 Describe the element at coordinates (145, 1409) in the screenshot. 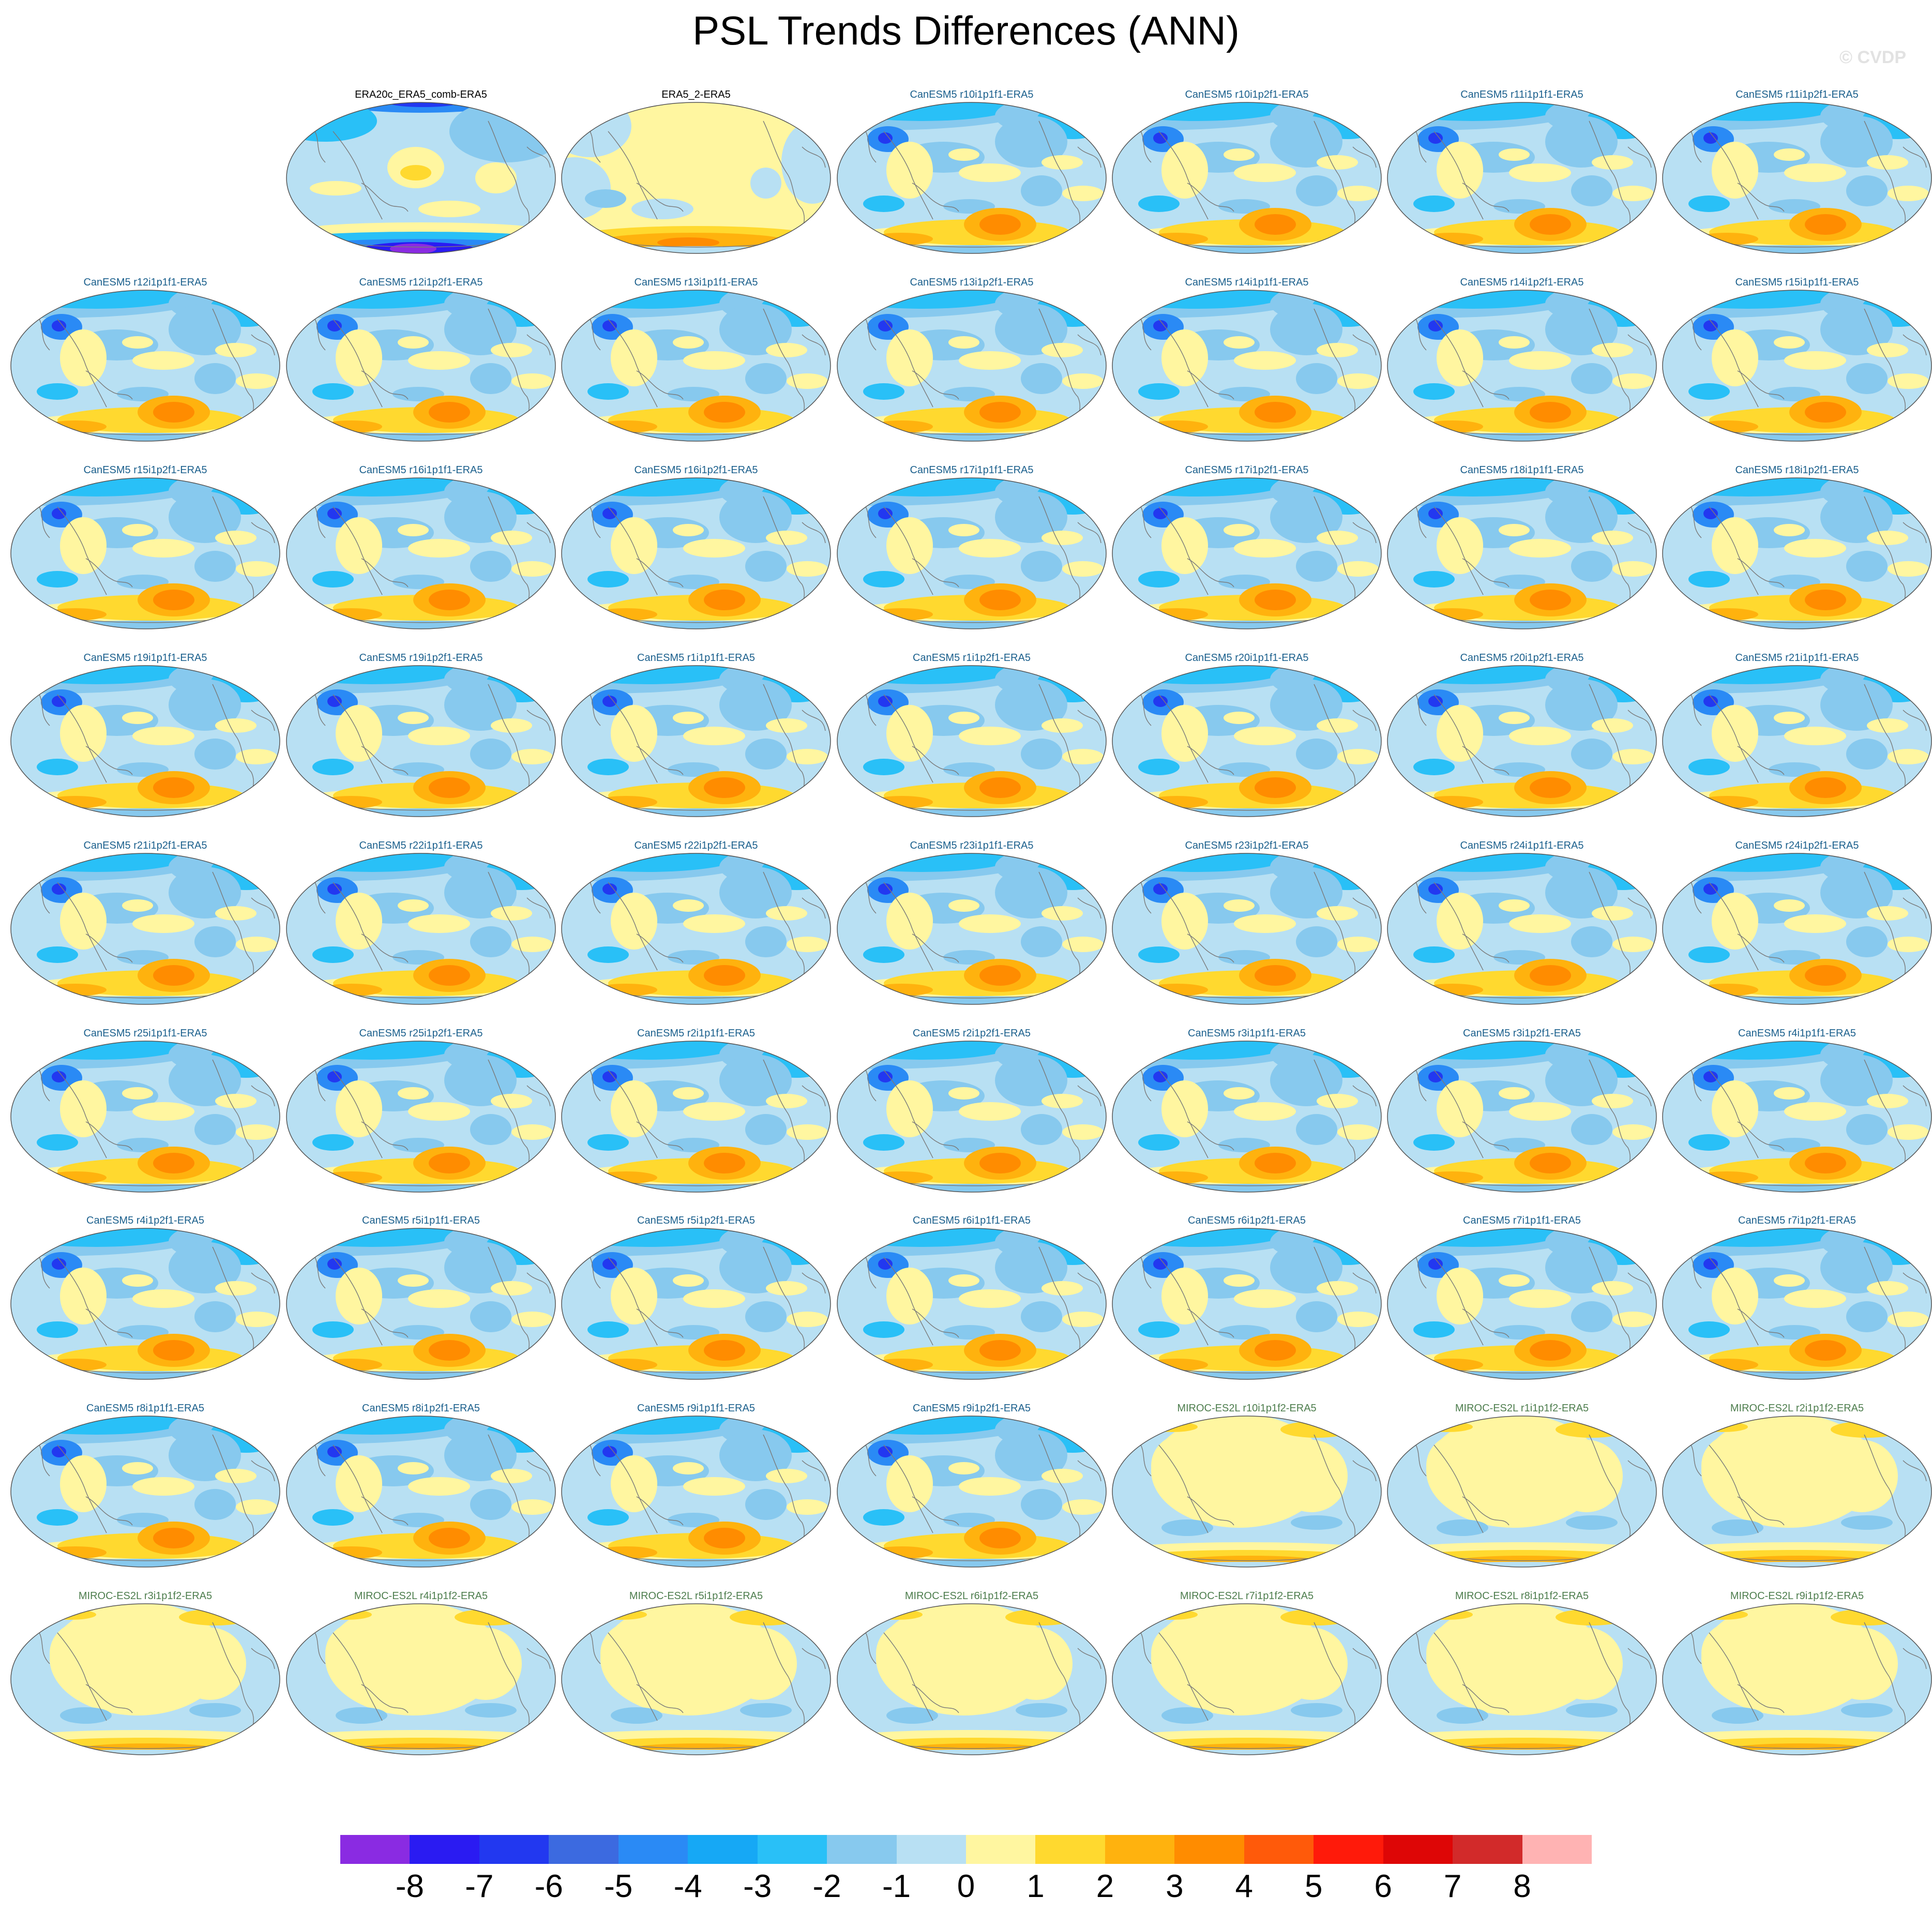

I see `panel-title: CanESM5 r8i1p1f1-ERA5` at that location.